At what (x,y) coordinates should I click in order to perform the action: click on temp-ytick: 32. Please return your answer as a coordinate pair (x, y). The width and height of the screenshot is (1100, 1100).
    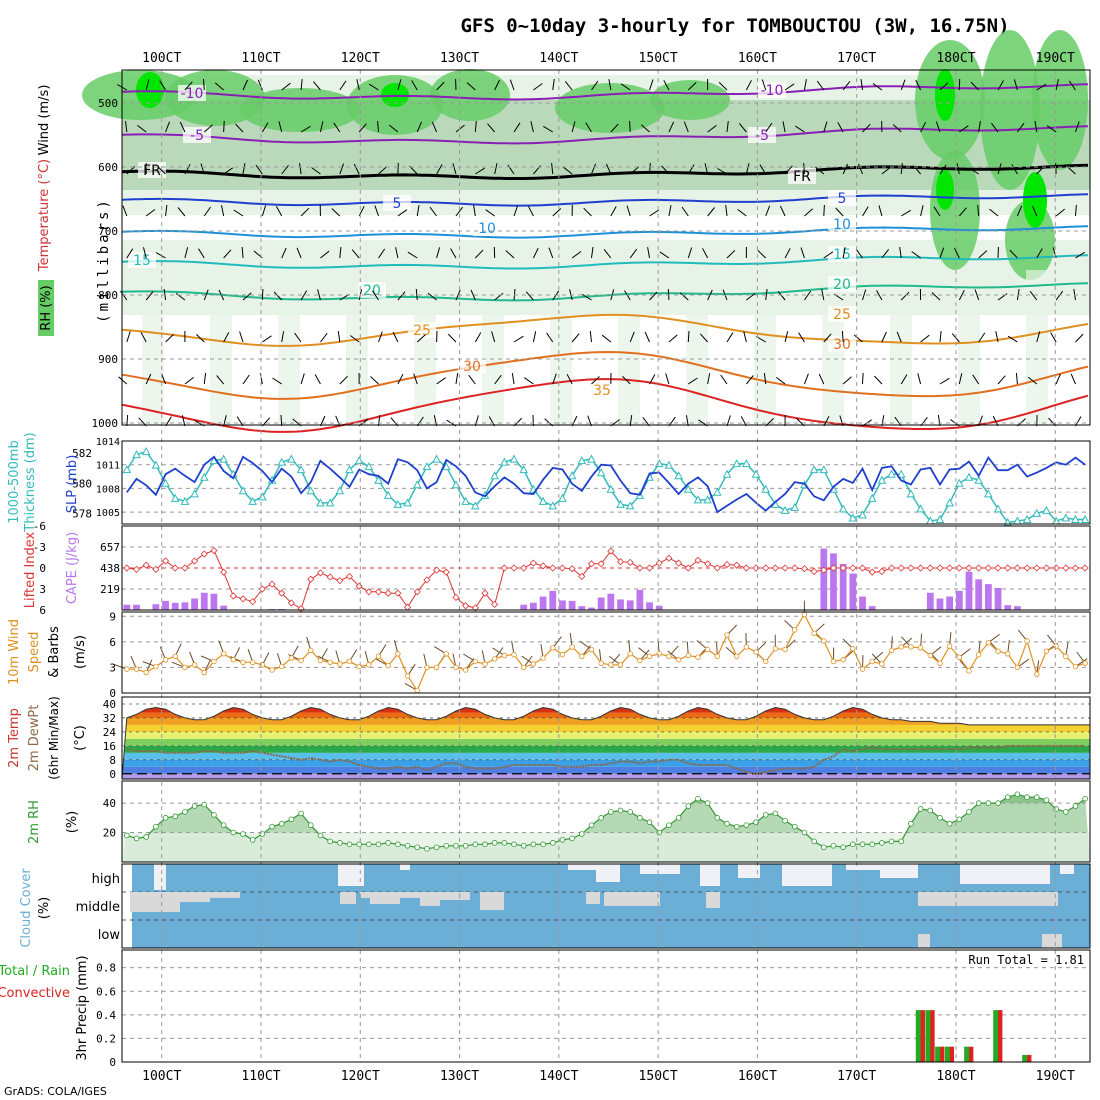
    Looking at the image, I should click on (109, 718).